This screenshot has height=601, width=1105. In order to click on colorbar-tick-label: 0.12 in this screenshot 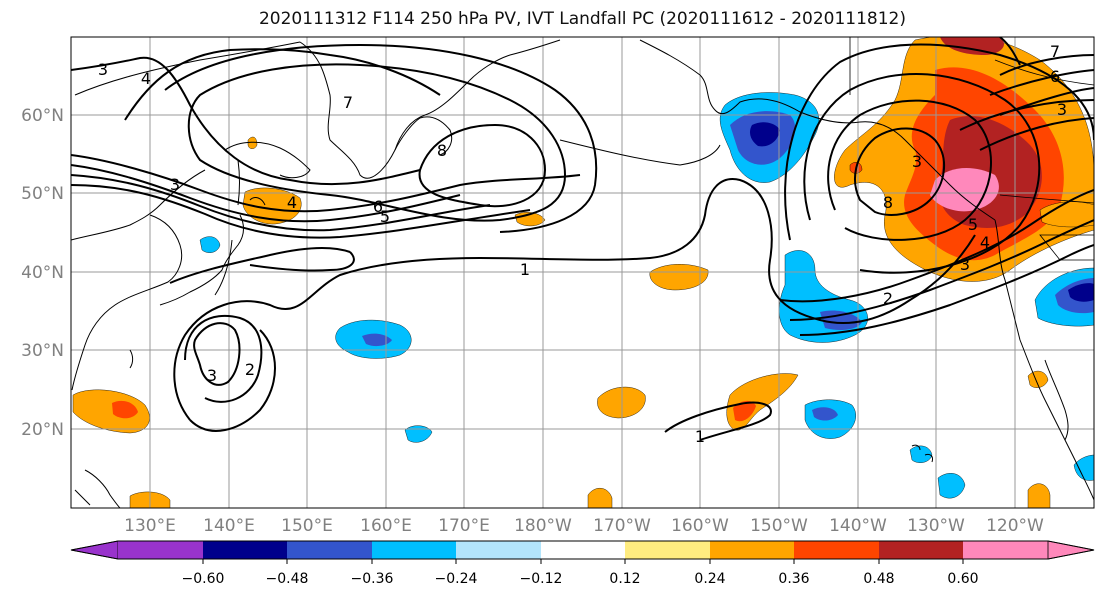, I will do `click(624, 579)`.